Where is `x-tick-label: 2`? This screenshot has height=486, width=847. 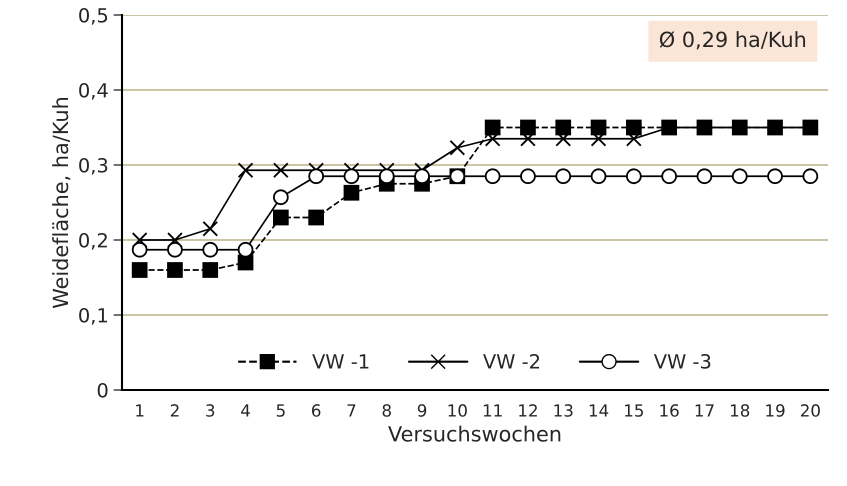
x-tick-label: 2 is located at coordinates (174, 410).